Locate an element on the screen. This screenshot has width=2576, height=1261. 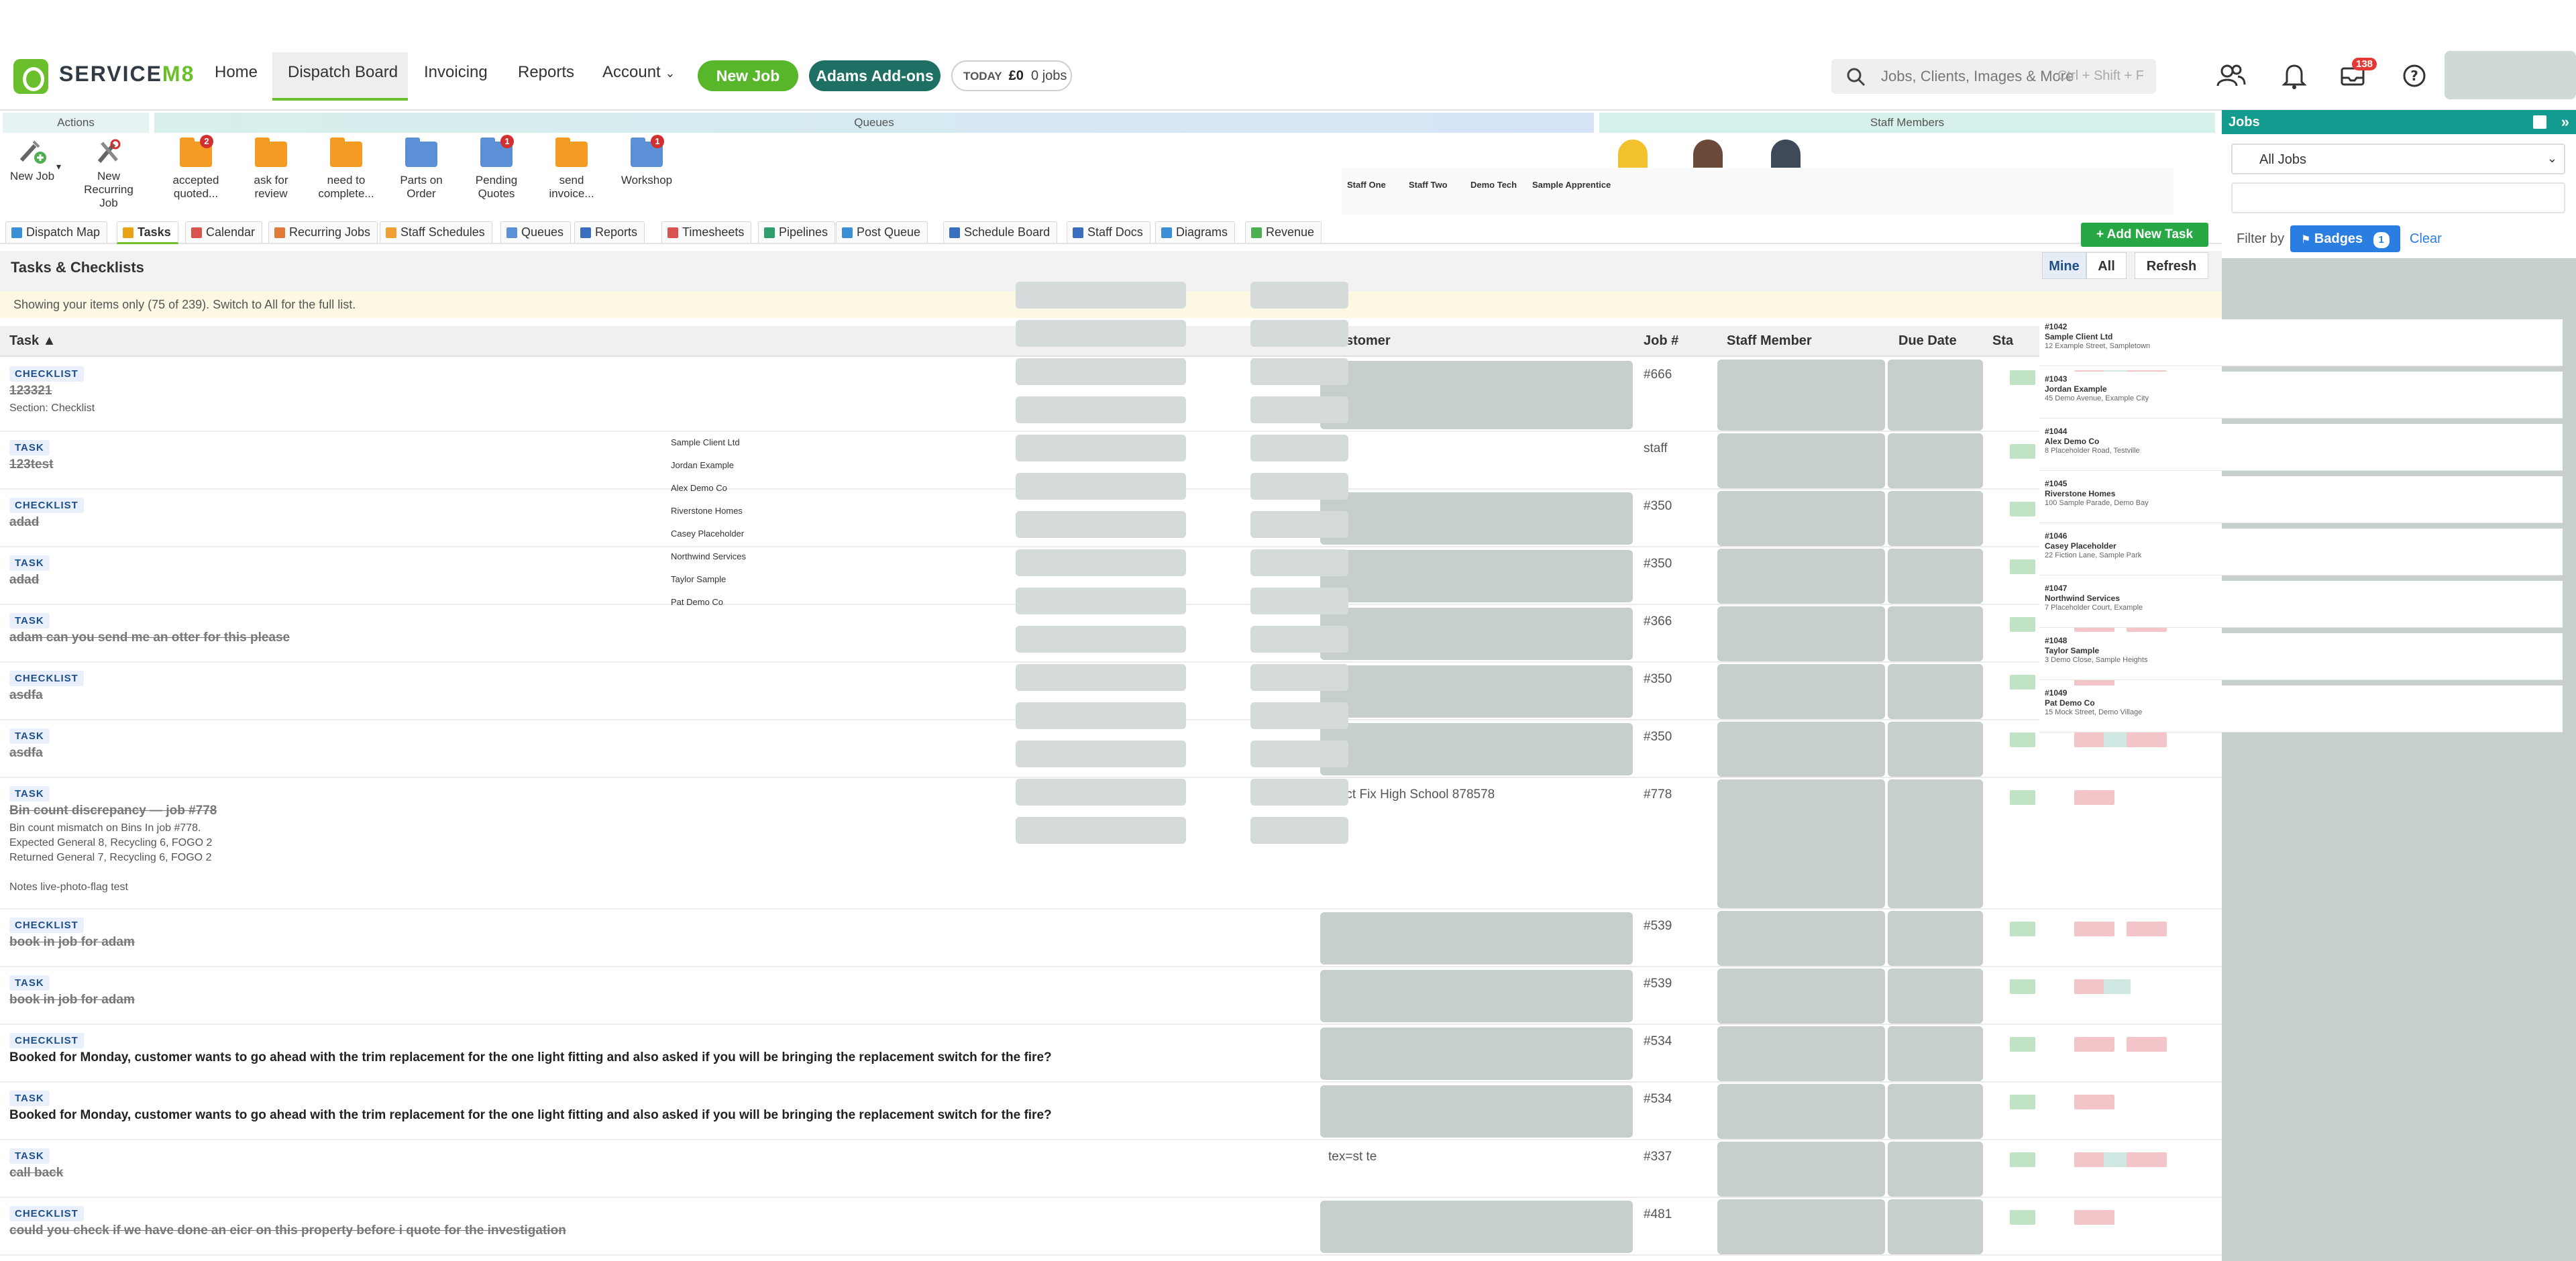
job-number: #337 is located at coordinates (1658, 1157).